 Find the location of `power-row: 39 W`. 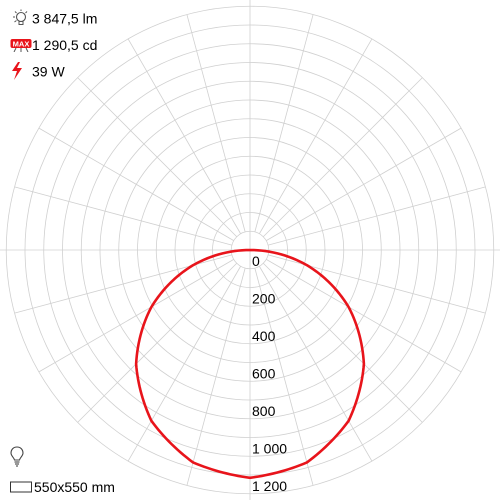

power-row: 39 W is located at coordinates (37, 73).